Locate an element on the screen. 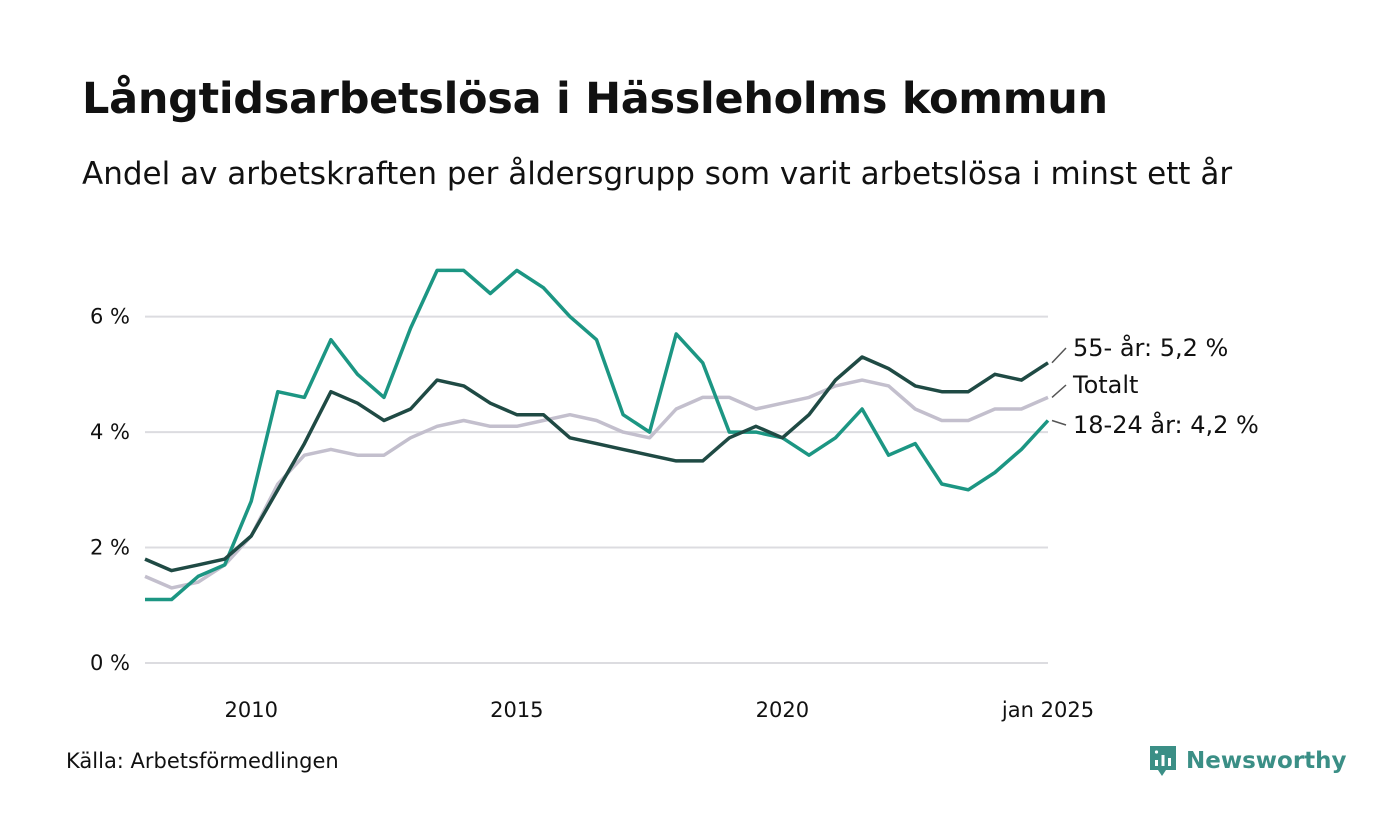 The image size is (1400, 840). end-labels: 55- år: 5,2 % Totalt 18-24 år: 4,2 % is located at coordinates (1155, 386).